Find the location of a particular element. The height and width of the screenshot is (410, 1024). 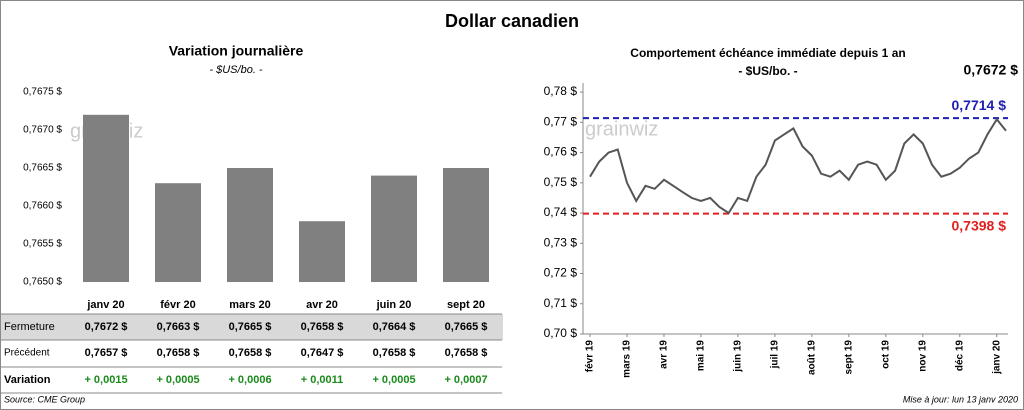

bar-title: Variation journalière is located at coordinates (236, 51).